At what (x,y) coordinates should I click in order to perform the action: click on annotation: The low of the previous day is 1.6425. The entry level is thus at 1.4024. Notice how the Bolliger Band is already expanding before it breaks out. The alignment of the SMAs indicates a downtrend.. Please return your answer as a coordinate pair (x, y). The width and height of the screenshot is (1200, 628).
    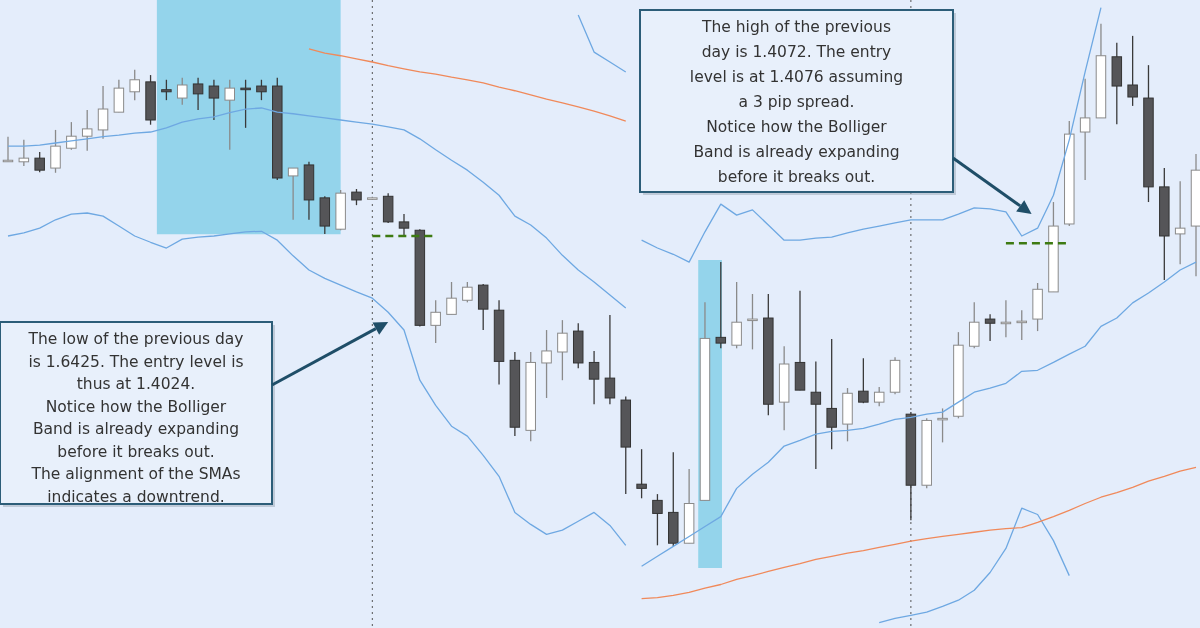
    Looking at the image, I should click on (135, 418).